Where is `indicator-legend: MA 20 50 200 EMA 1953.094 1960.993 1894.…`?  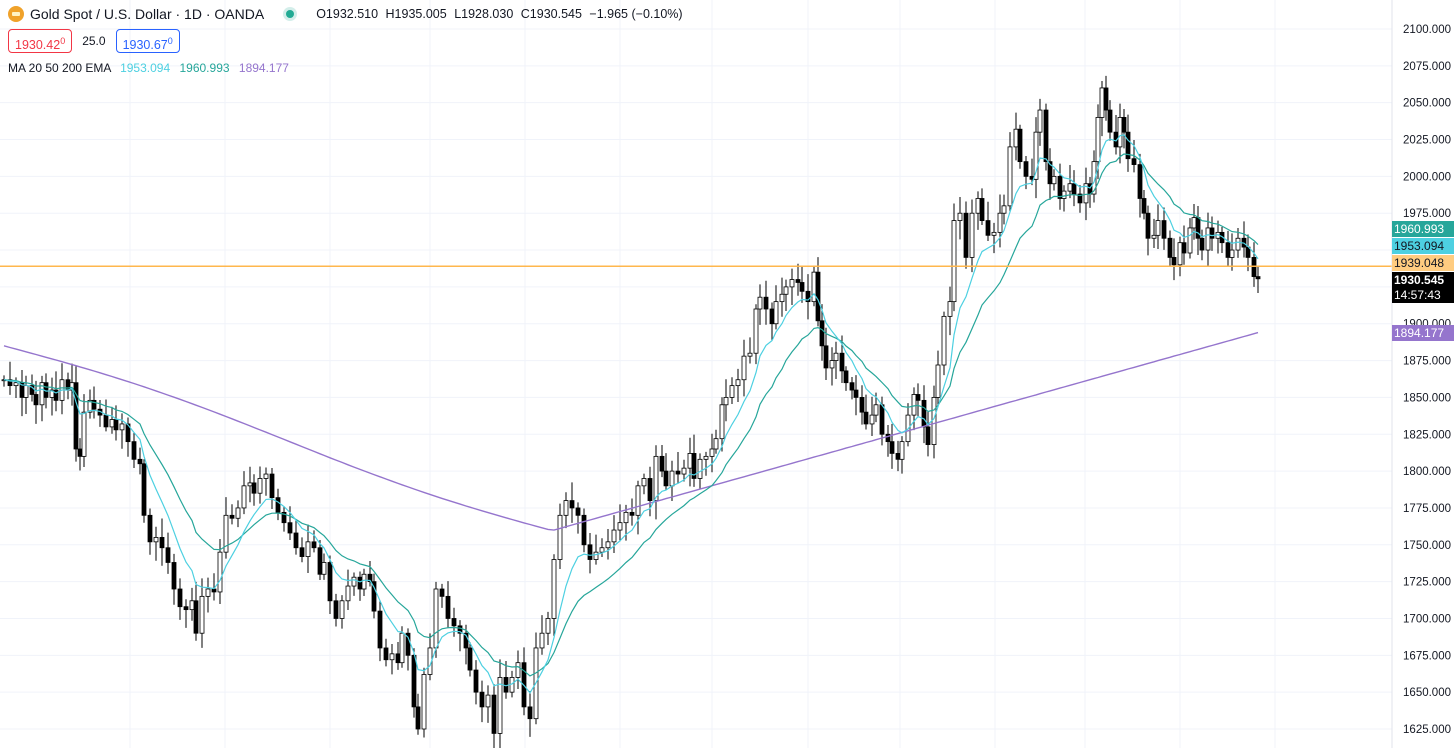
indicator-legend: MA 20 50 200 EMA 1953.094 1960.993 1894.… is located at coordinates (148, 68).